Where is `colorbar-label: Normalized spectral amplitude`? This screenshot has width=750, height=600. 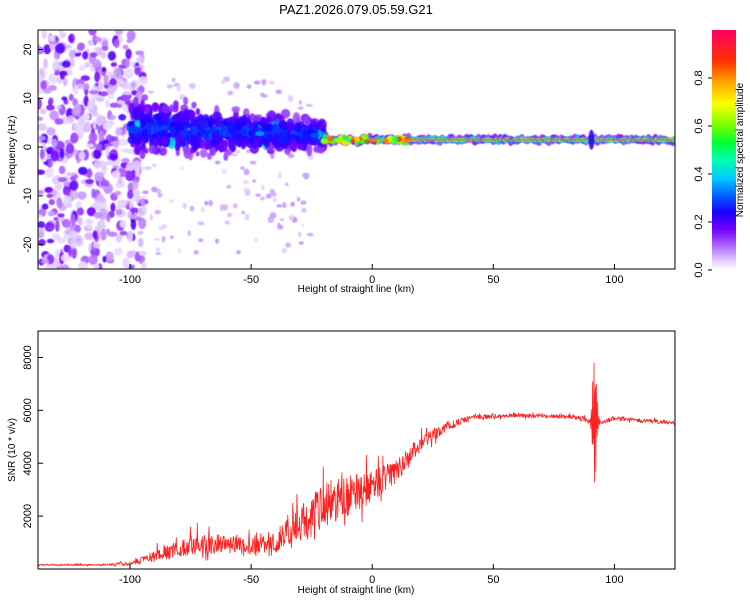 colorbar-label: Normalized spectral amplitude is located at coordinates (740, 149).